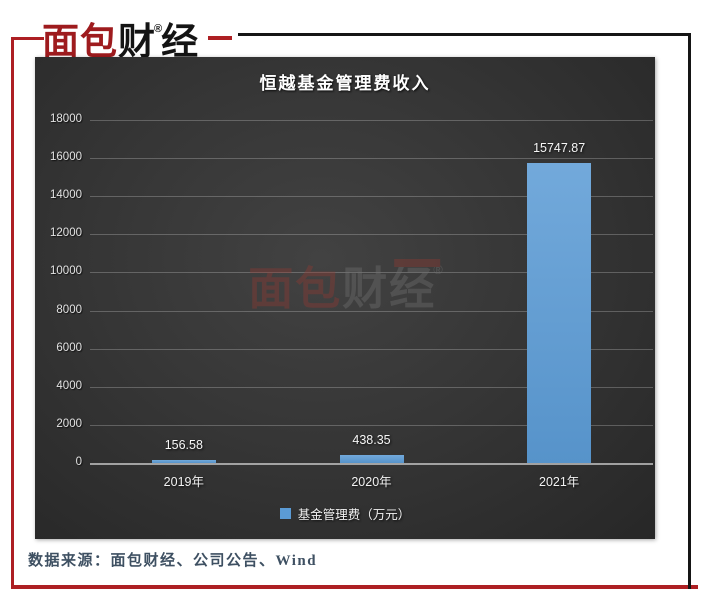 This screenshot has height=600, width=704. What do you see at coordinates (69, 423) in the screenshot?
I see `y-tick-label: 2000` at bounding box center [69, 423].